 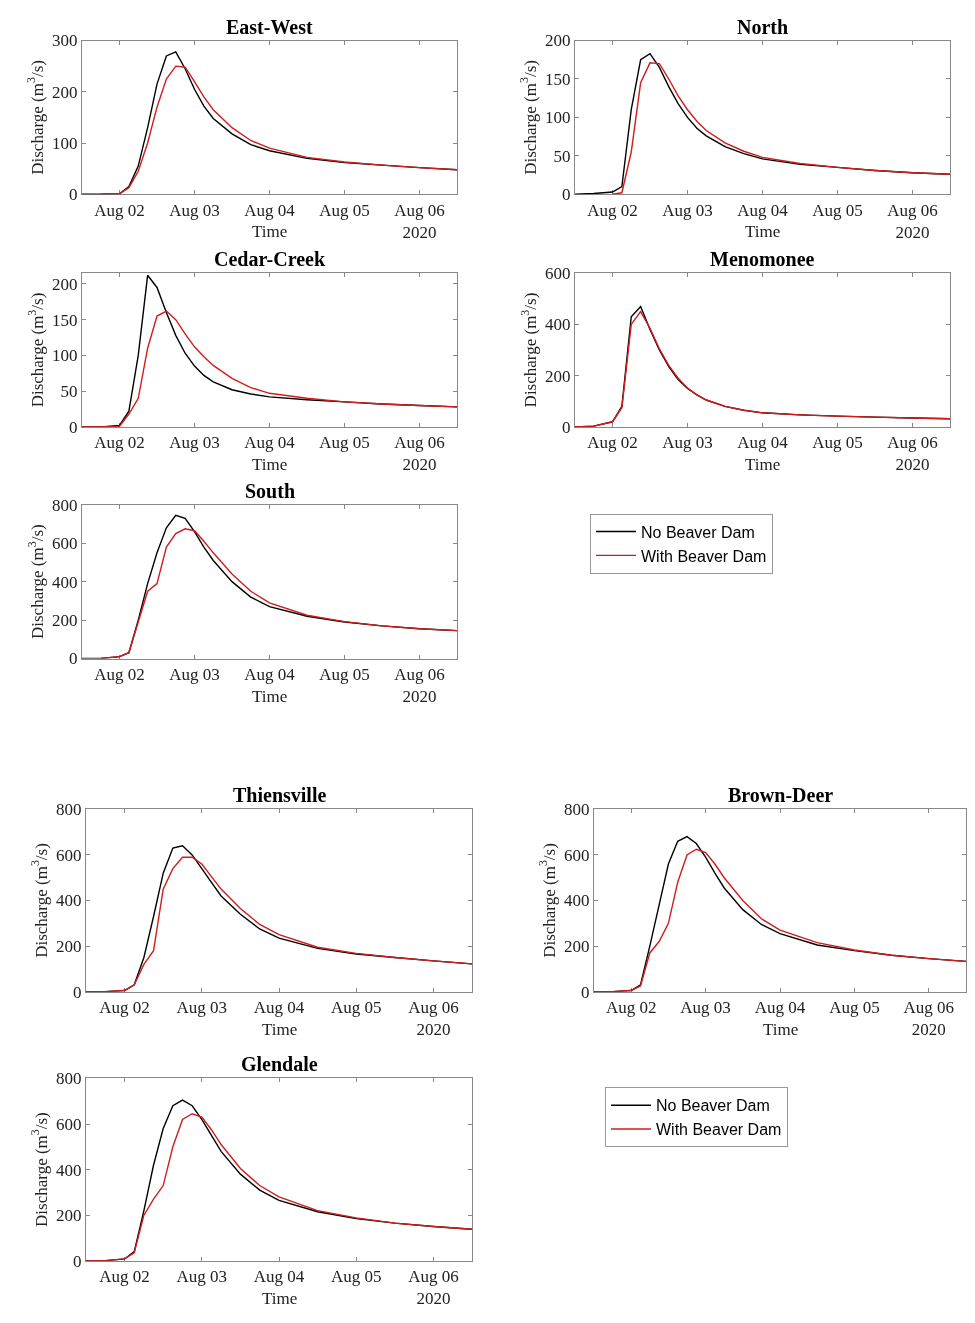 I want to click on chart-title: Thiensville, so click(x=280, y=795).